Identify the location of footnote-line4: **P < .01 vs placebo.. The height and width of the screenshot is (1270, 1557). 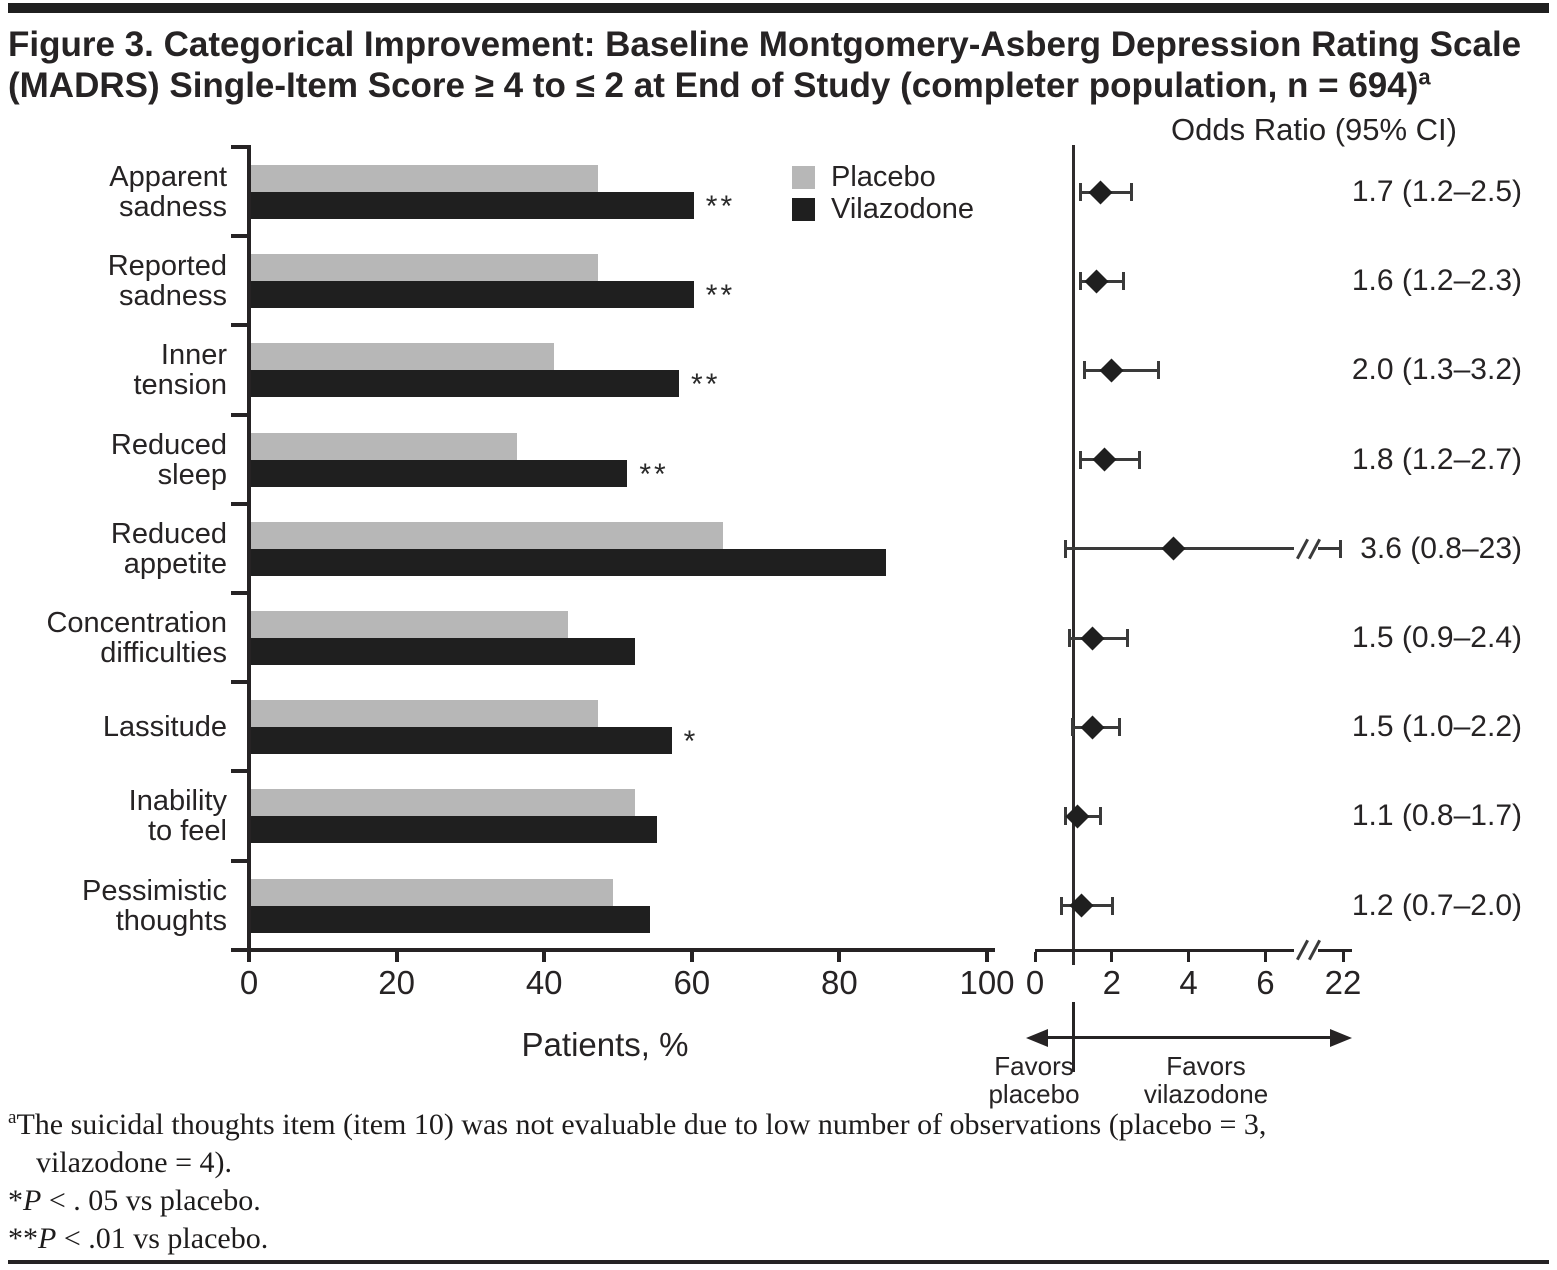
(773, 1239).